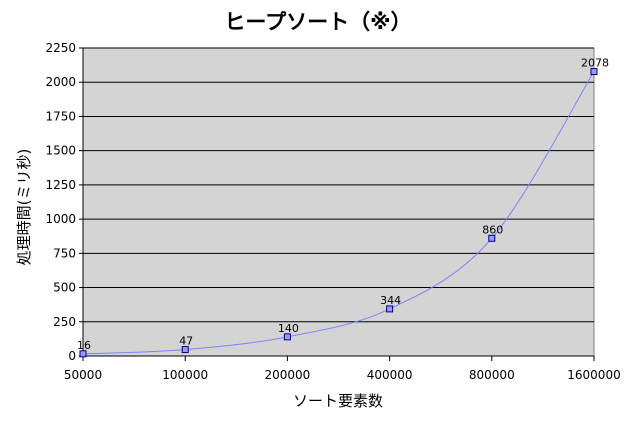 This screenshot has height=432, width=634. What do you see at coordinates (338, 401) in the screenshot?
I see `x-axis-title: ソート要素数` at bounding box center [338, 401].